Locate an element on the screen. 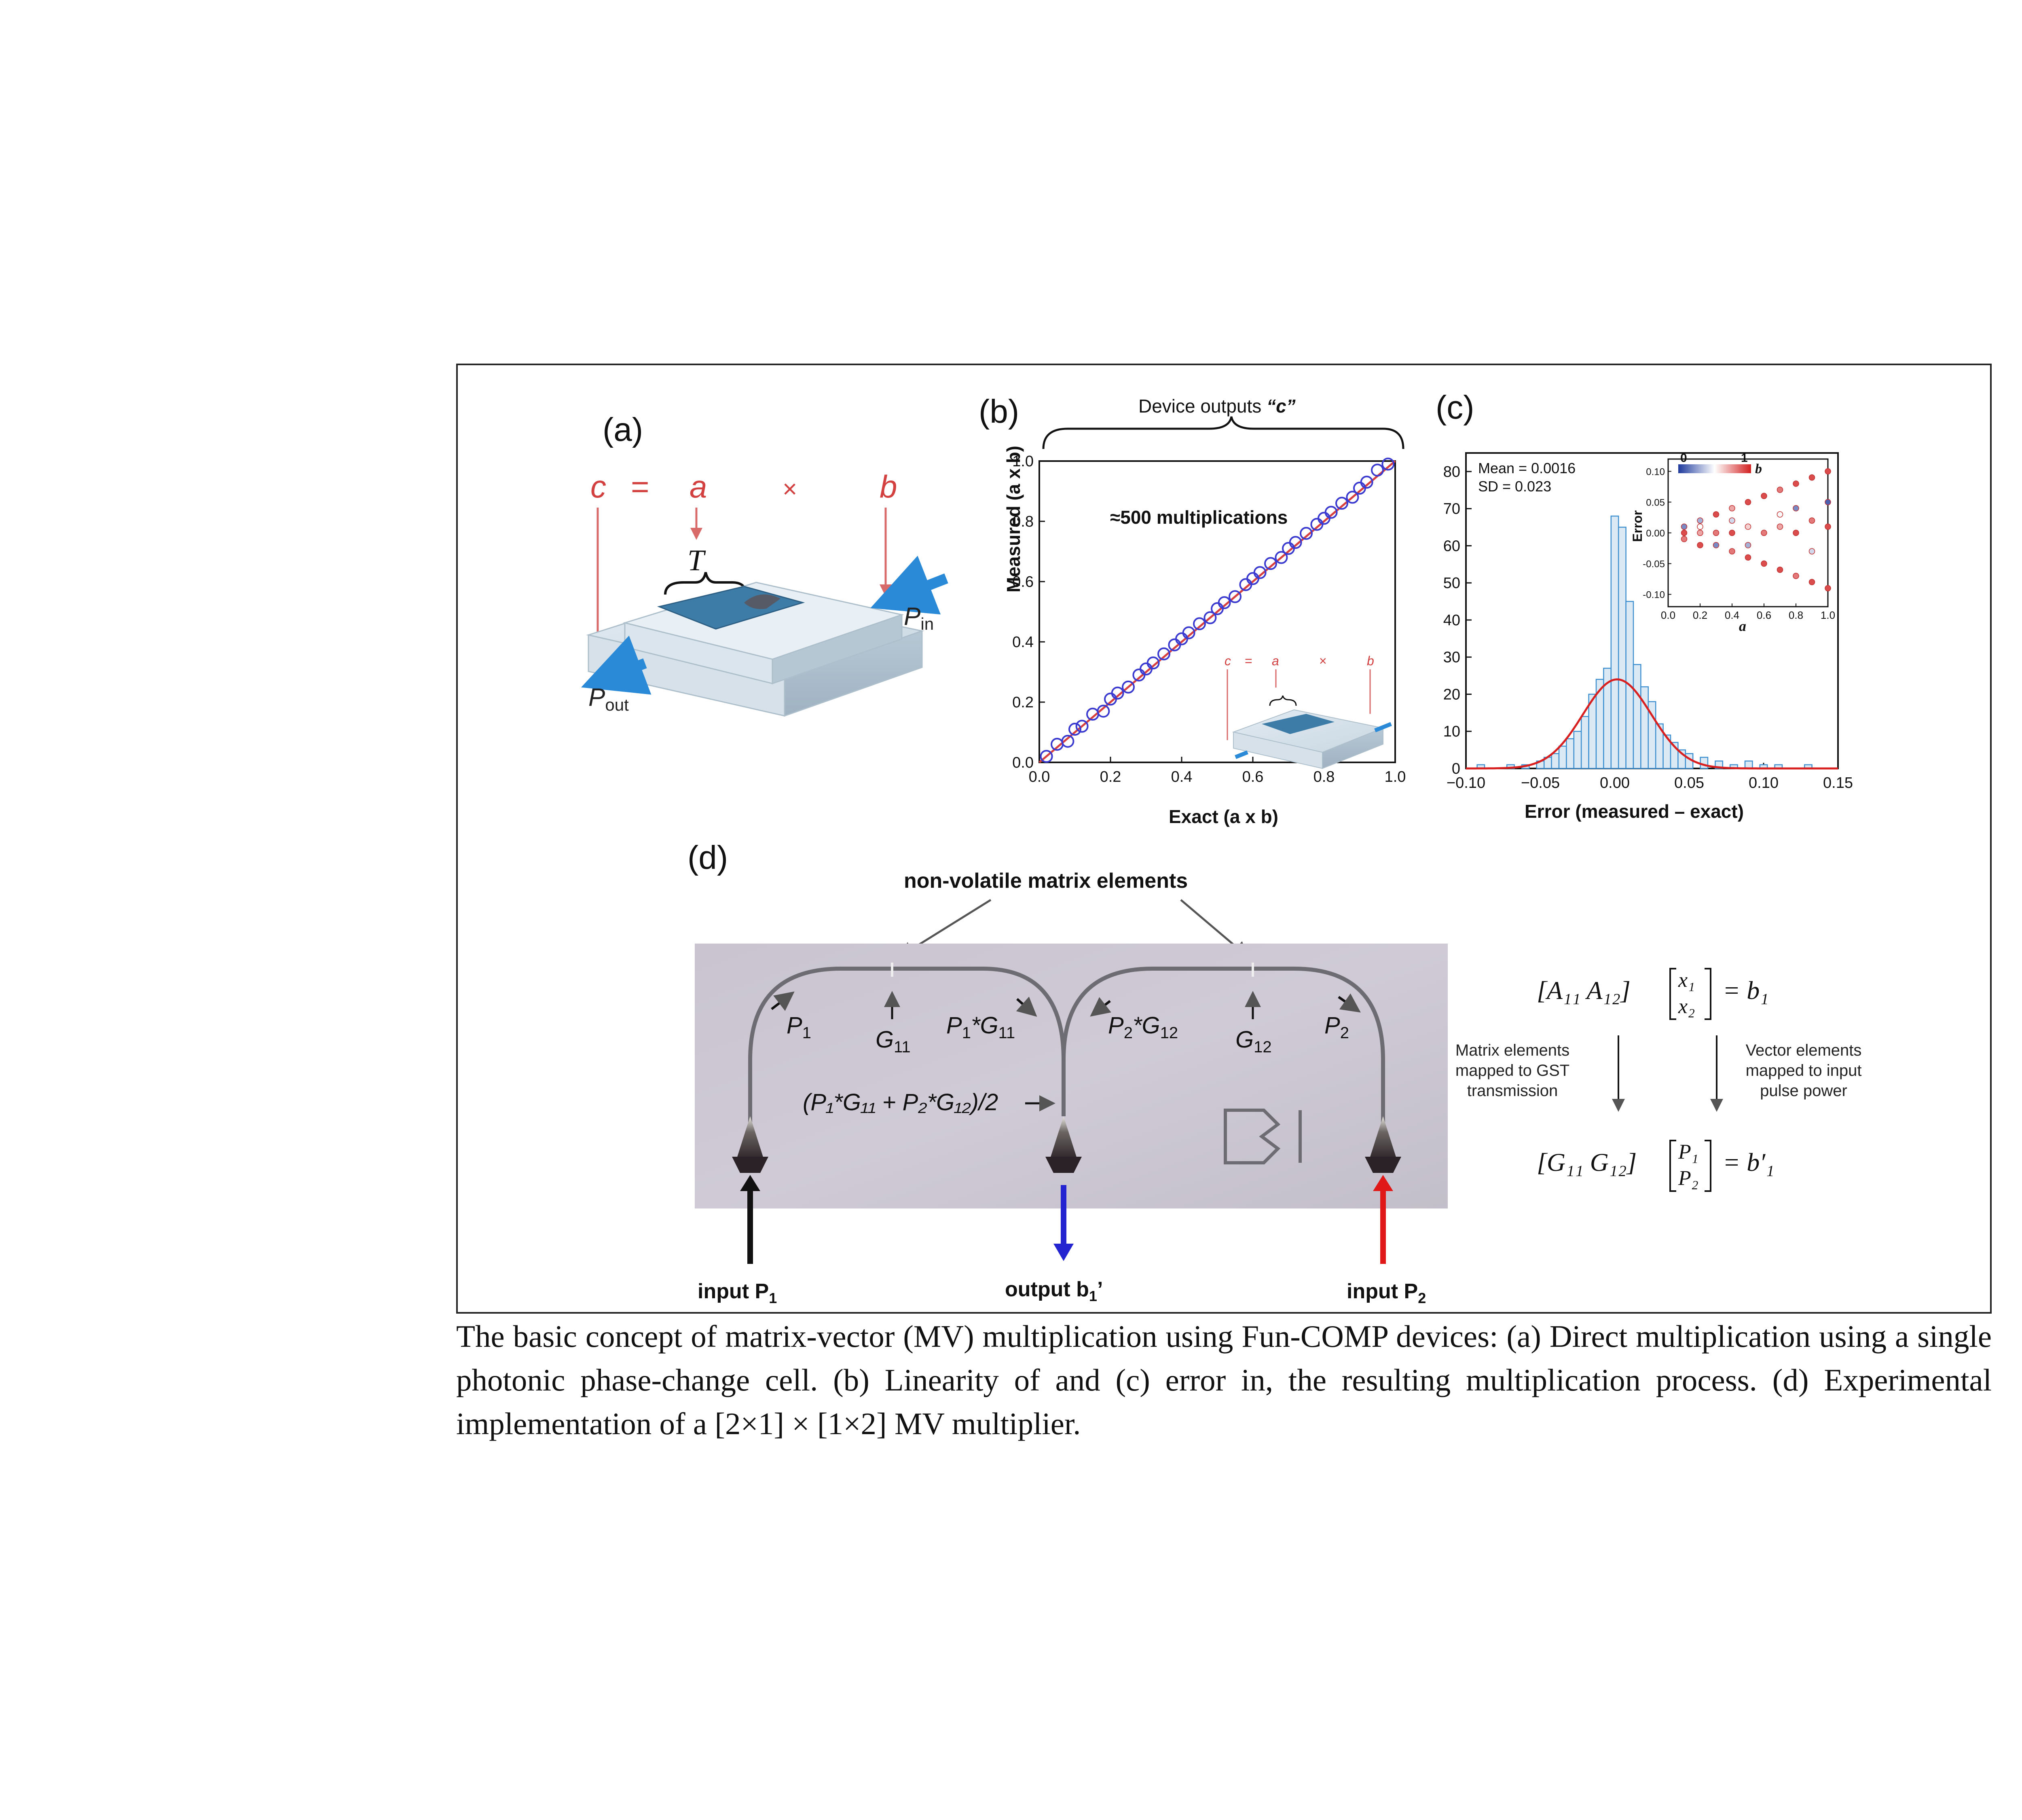  c-inset-ytick-label: -0.10 is located at coordinates (1654, 595).